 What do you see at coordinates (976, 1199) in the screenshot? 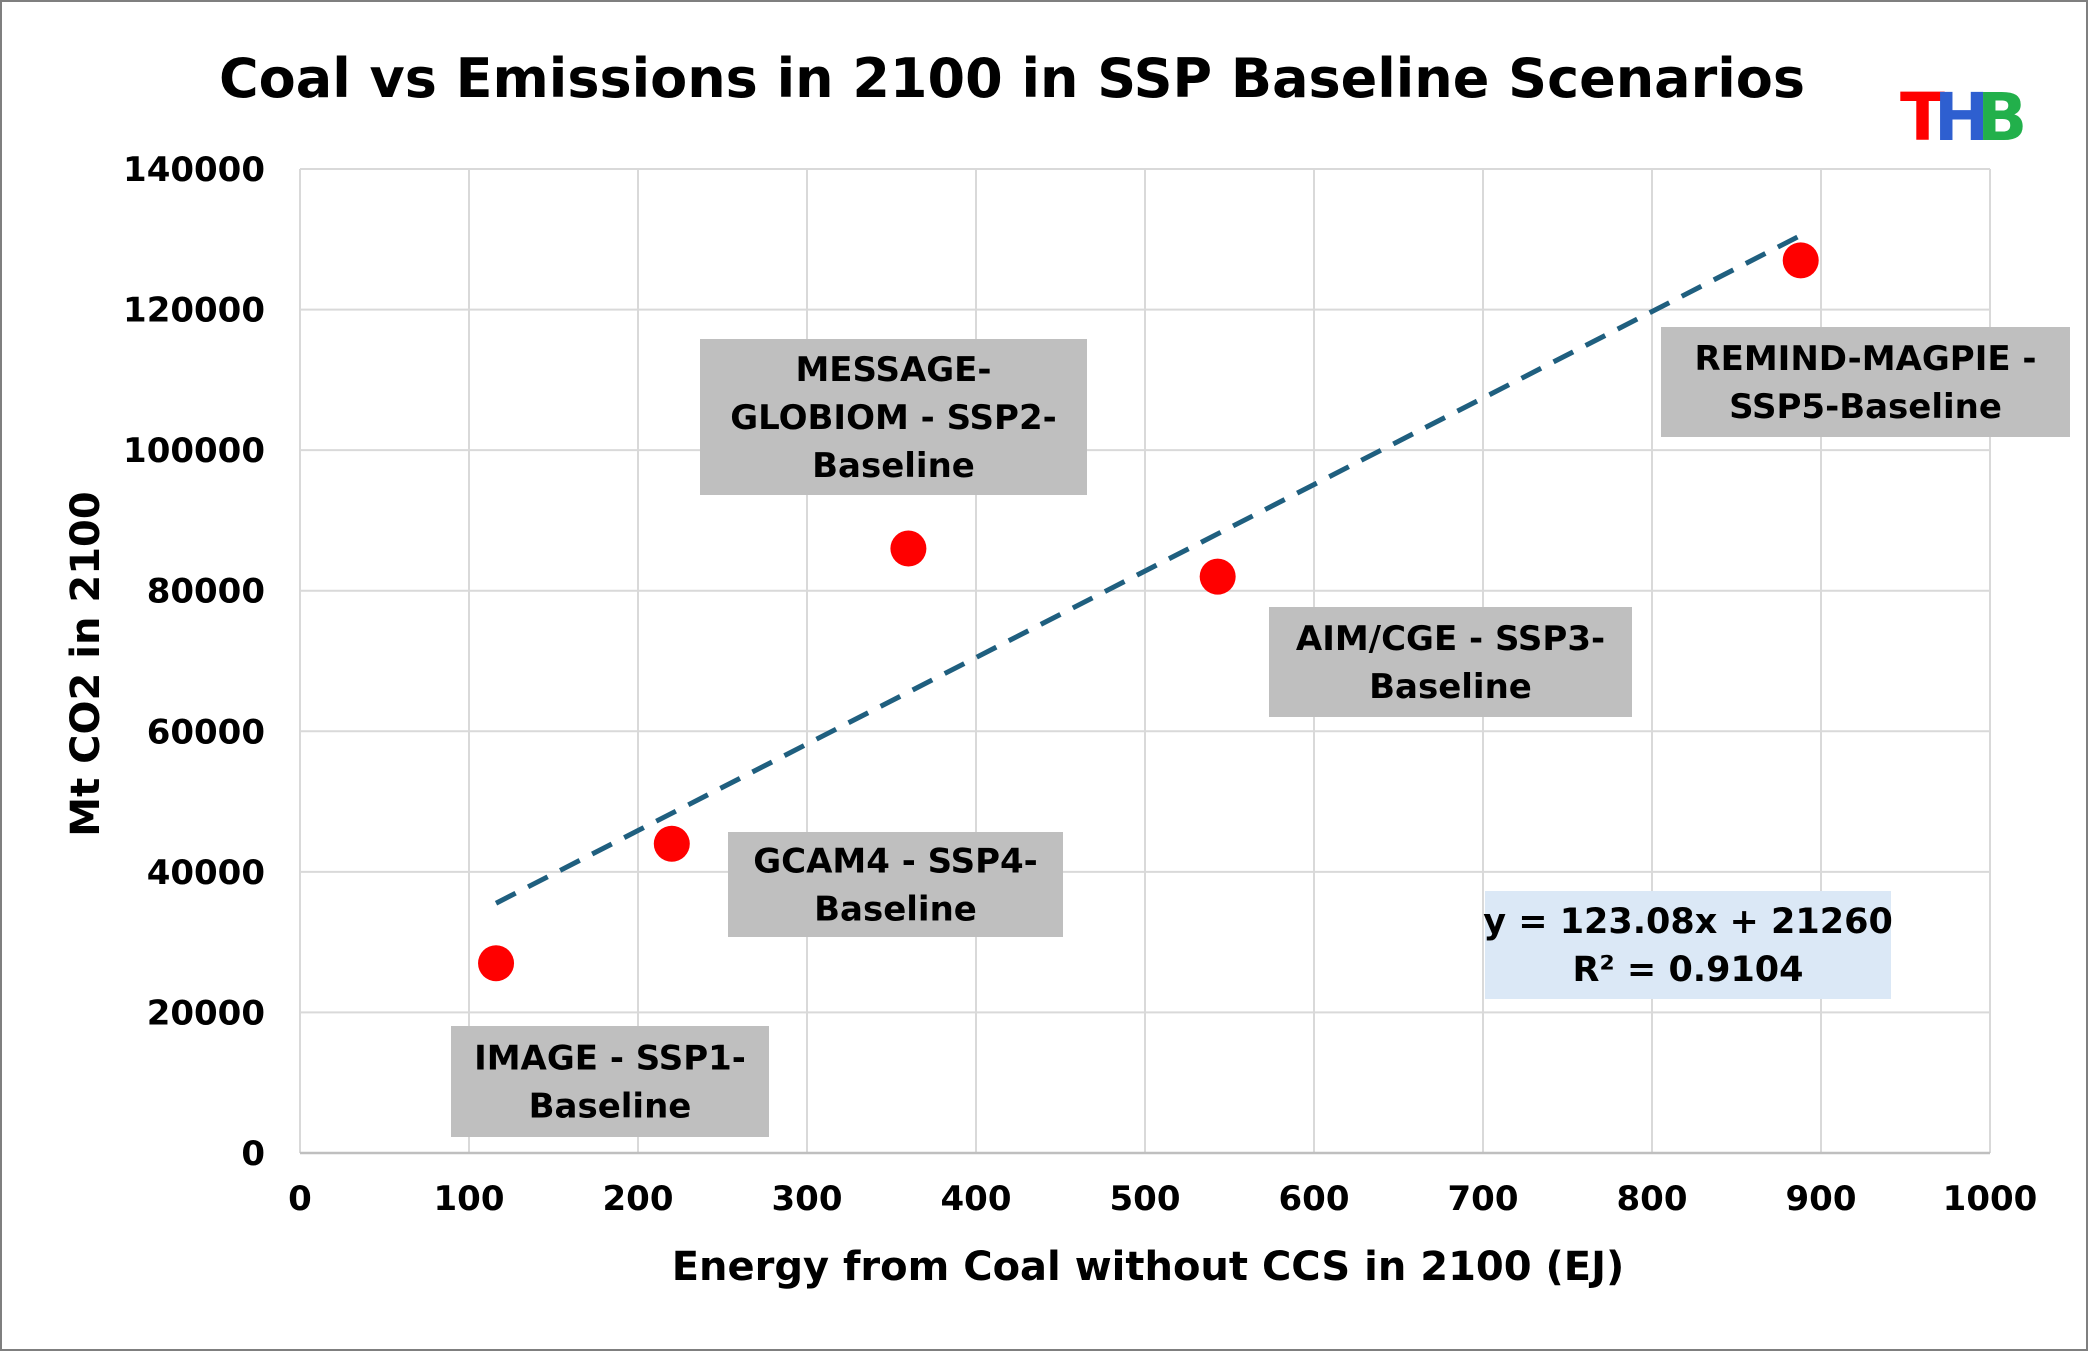
I see `x-tick-label: 400` at bounding box center [976, 1199].